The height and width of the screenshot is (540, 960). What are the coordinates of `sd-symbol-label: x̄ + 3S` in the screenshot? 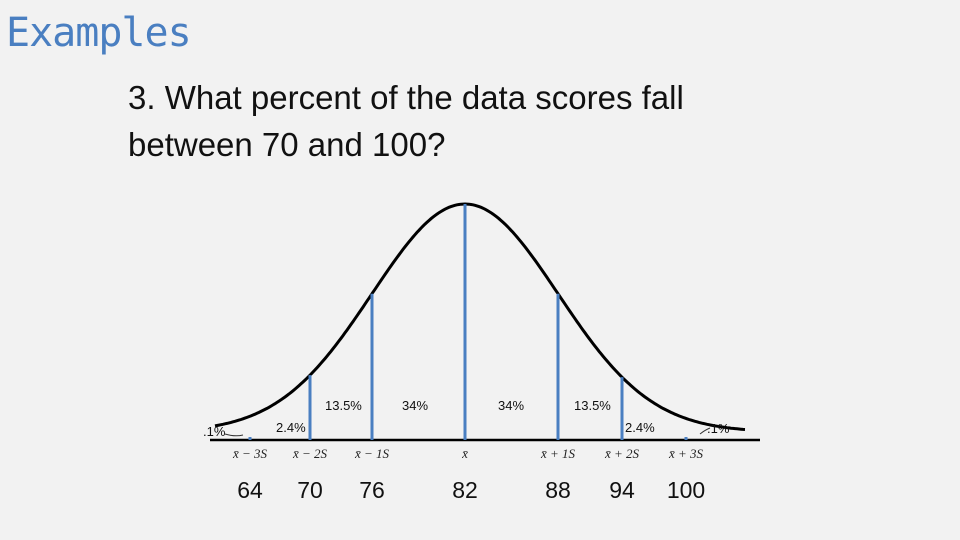 It's located at (686, 453).